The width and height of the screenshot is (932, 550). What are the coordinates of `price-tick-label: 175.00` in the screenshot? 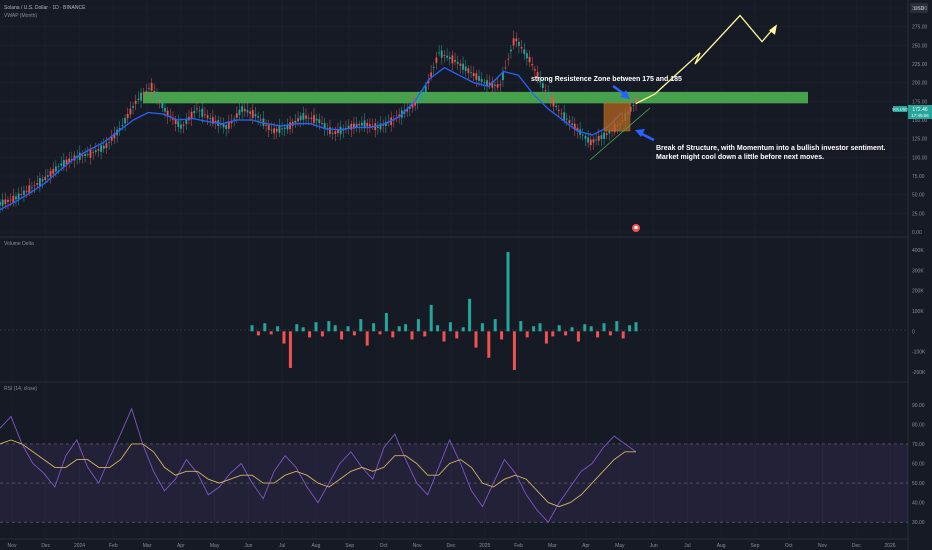 It's located at (920, 102).